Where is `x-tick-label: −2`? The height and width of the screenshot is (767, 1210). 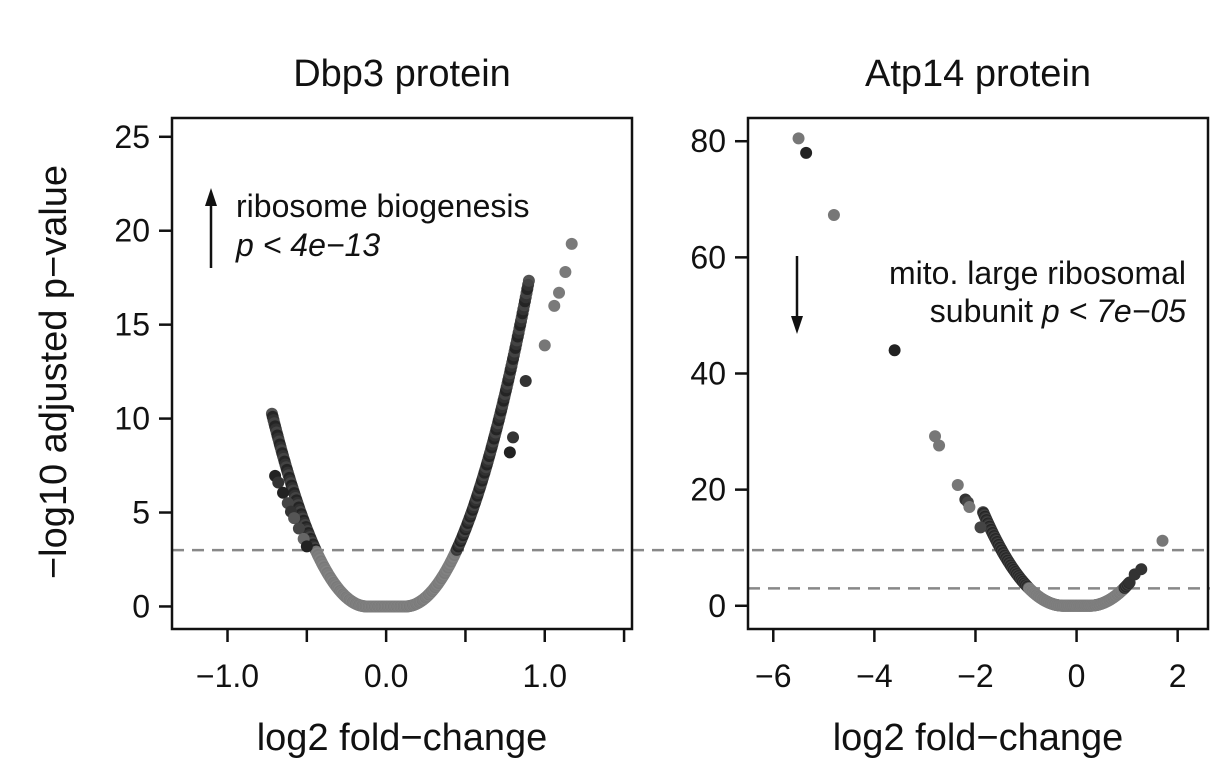
x-tick-label: −2 is located at coordinates (975, 676).